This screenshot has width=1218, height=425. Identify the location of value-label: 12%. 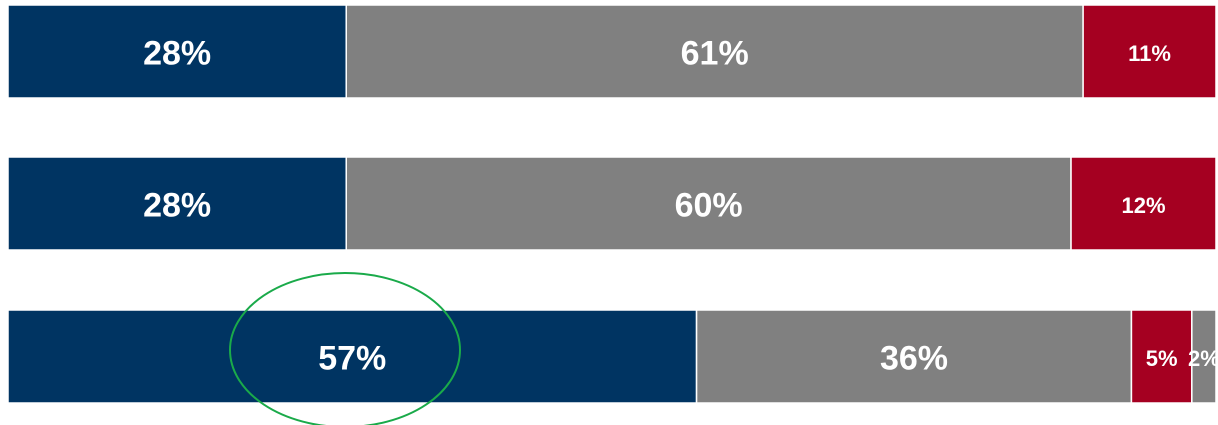
(1143, 205).